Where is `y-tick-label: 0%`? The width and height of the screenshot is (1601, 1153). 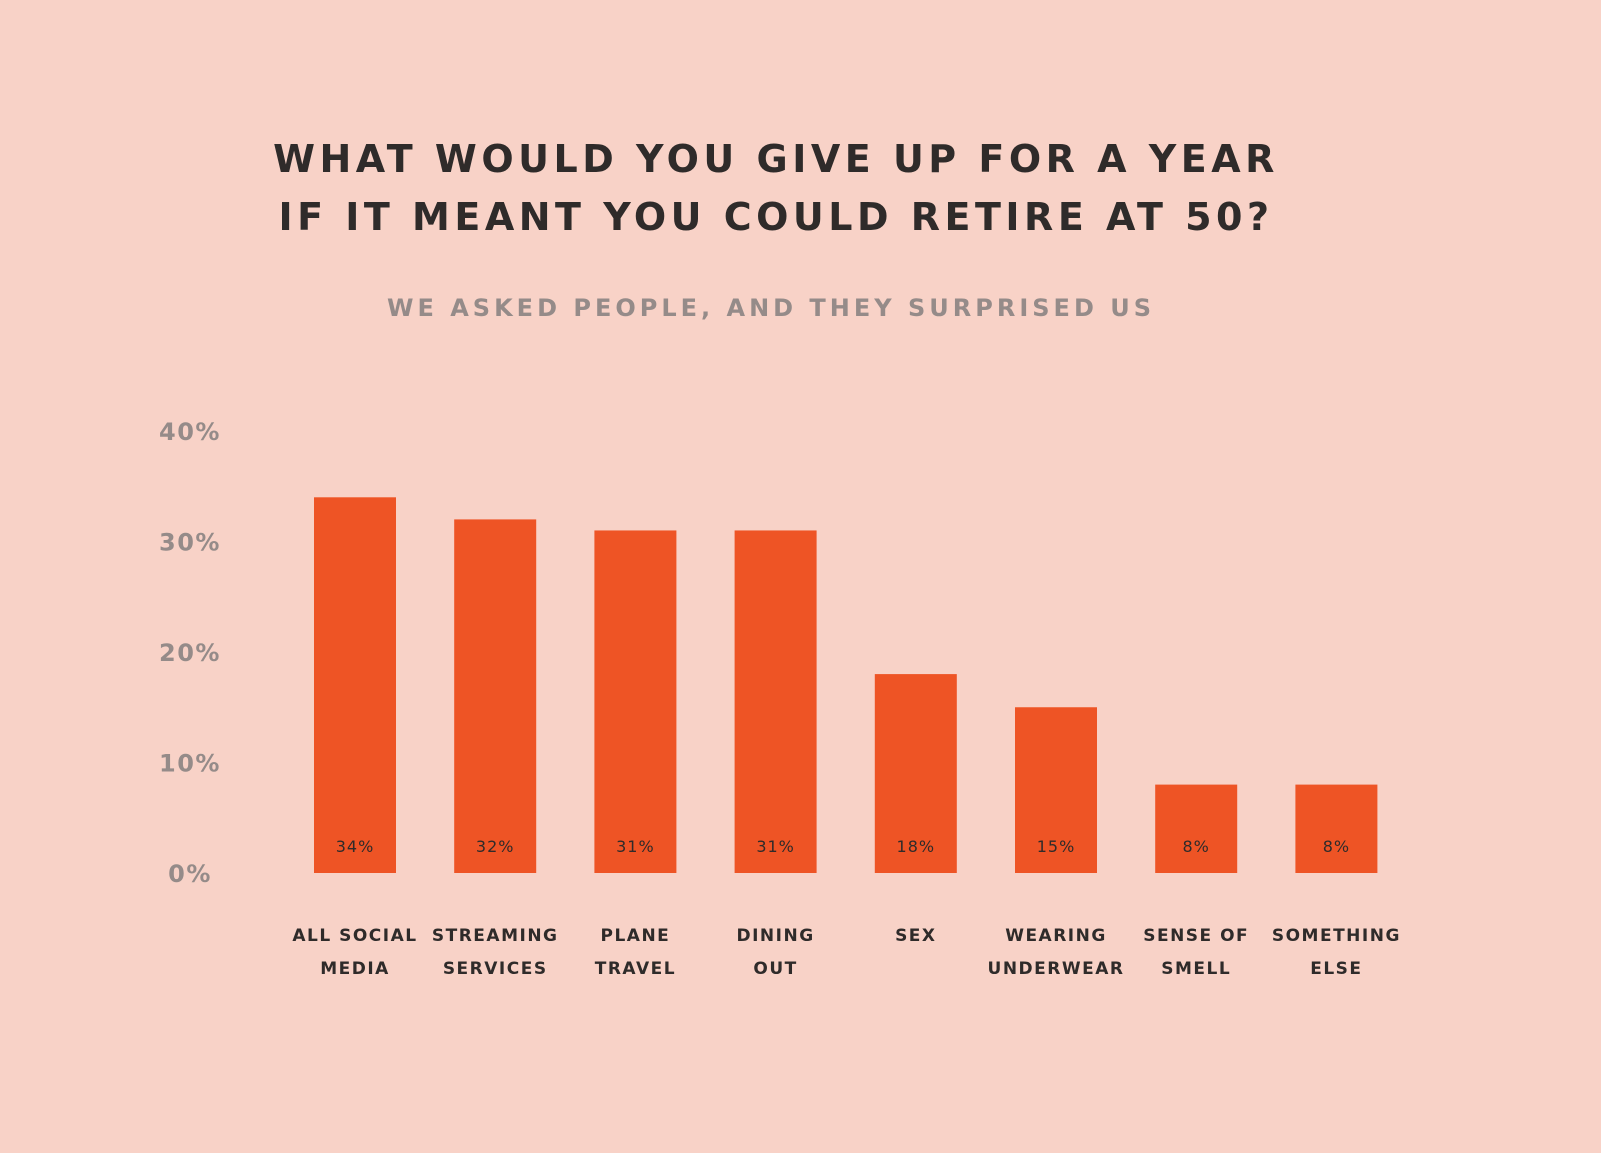
y-tick-label: 0% is located at coordinates (190, 874).